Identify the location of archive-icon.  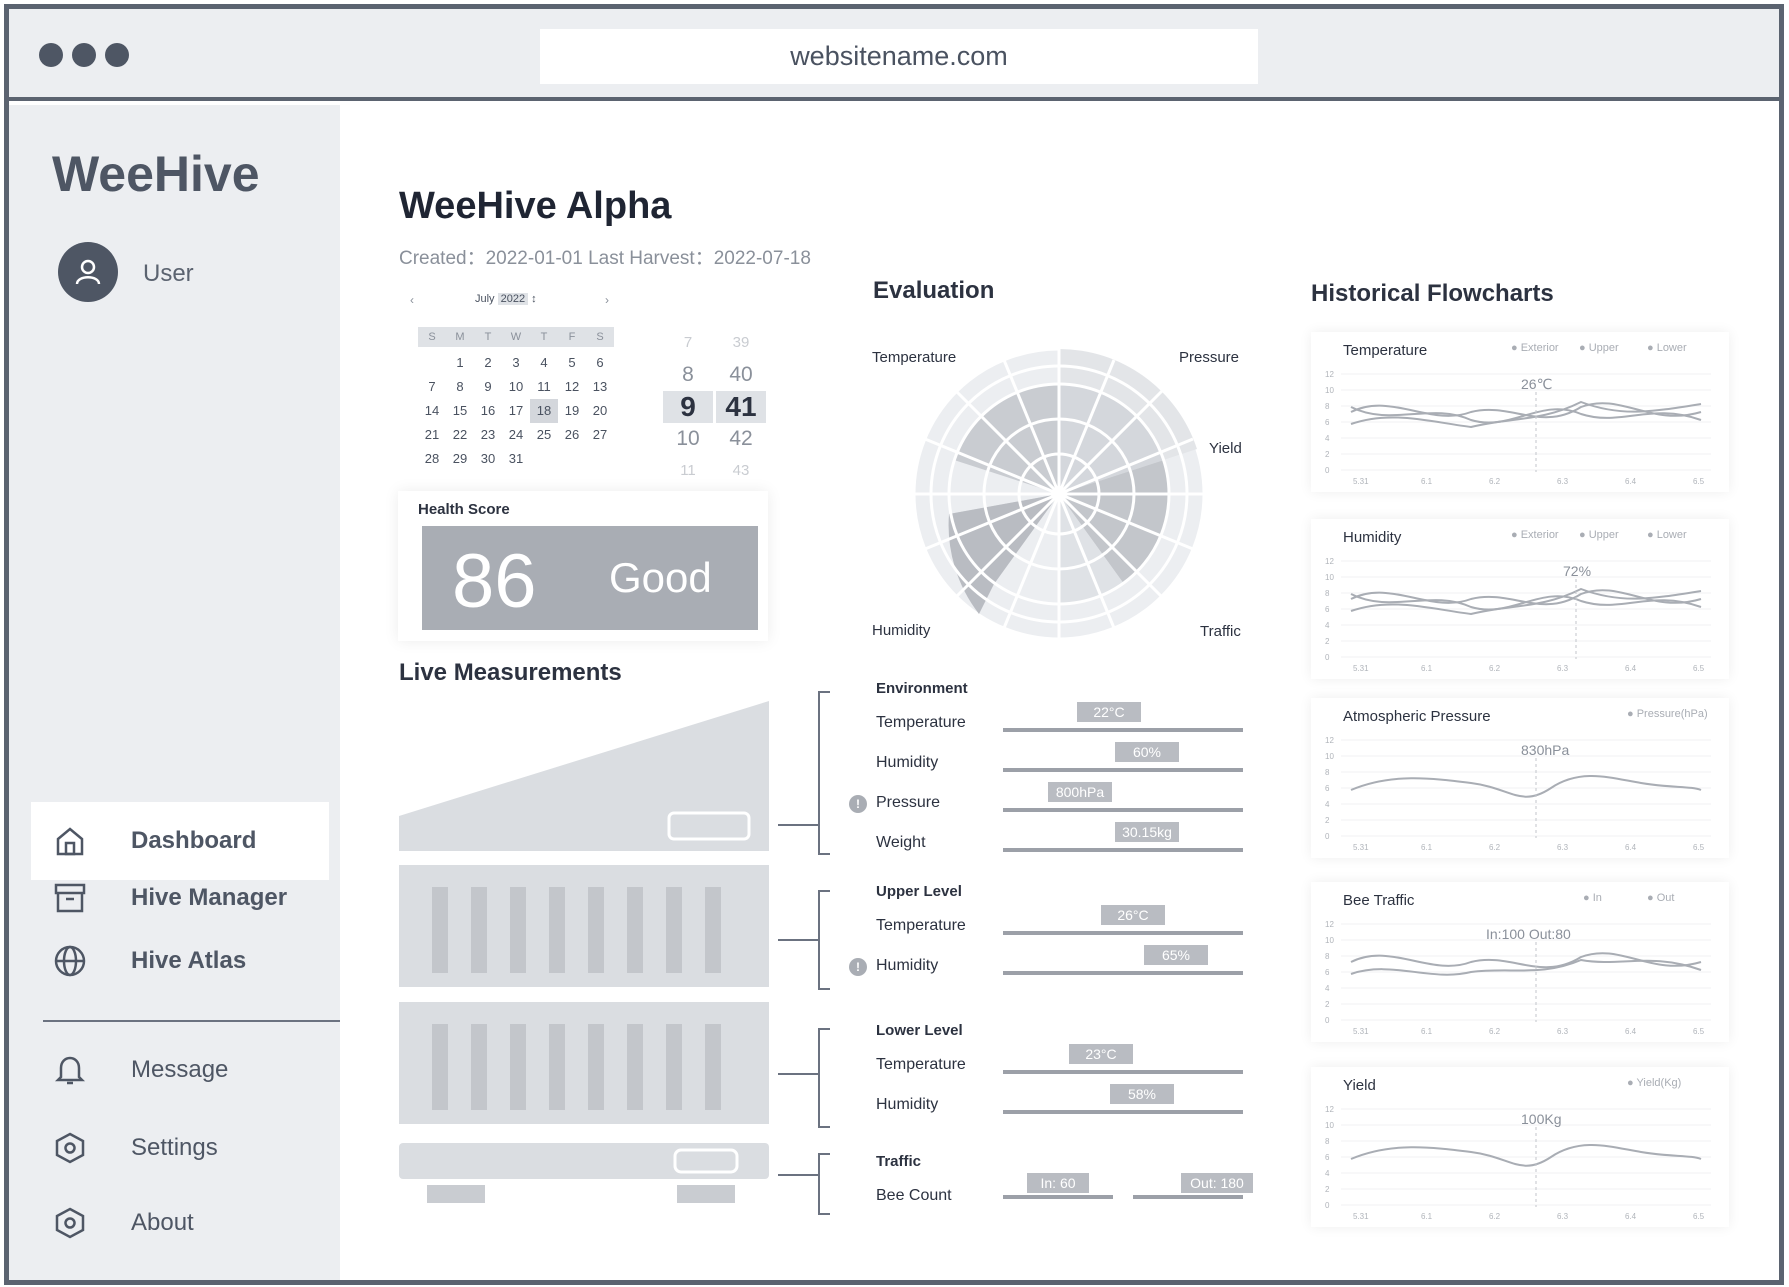
(70, 898).